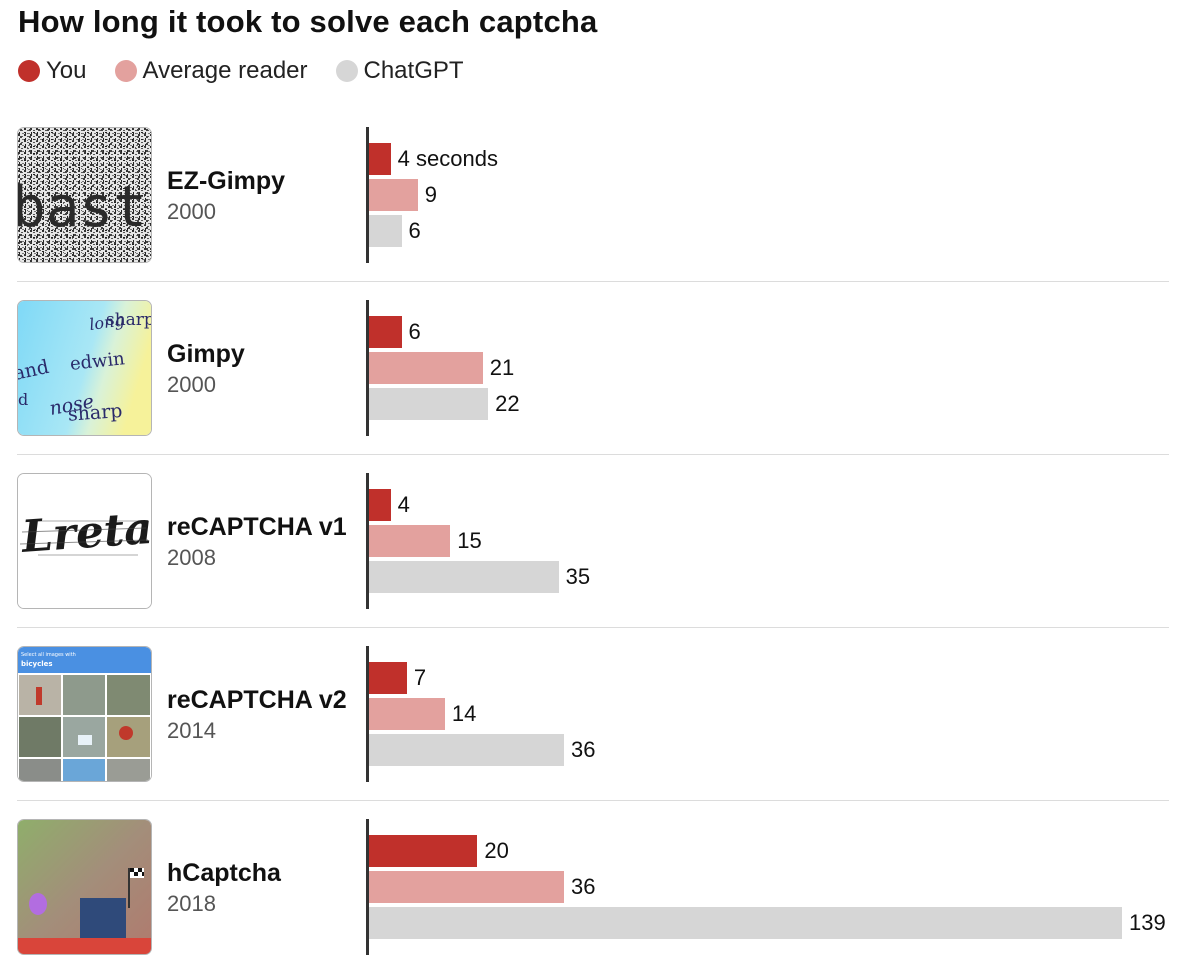  What do you see at coordinates (413, 70) in the screenshot?
I see `legend-label-chatgpt: ChatGPT` at bounding box center [413, 70].